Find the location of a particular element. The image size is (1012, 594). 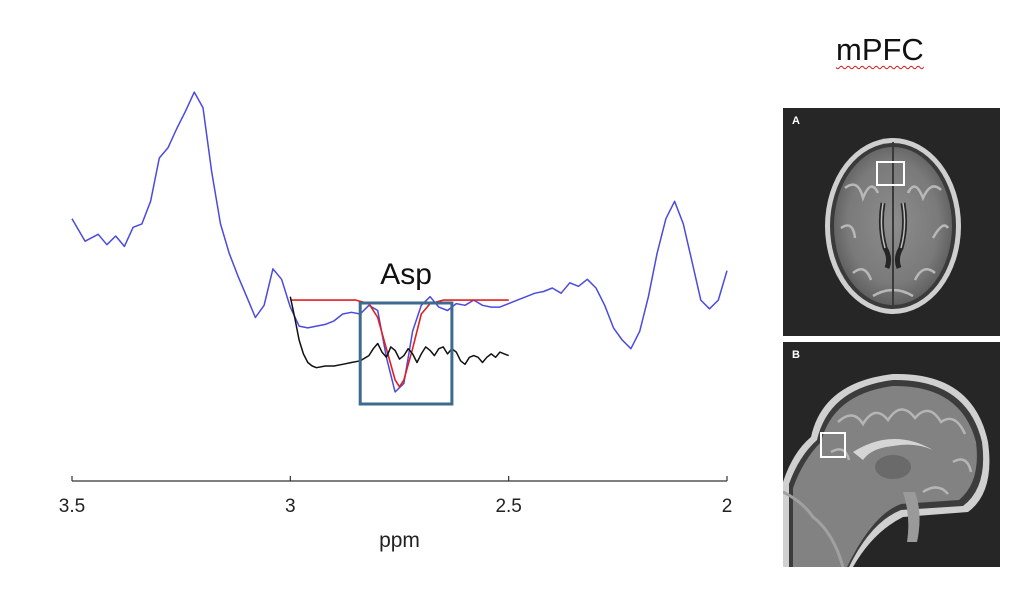

asp-label: Asp is located at coordinates (406, 274).